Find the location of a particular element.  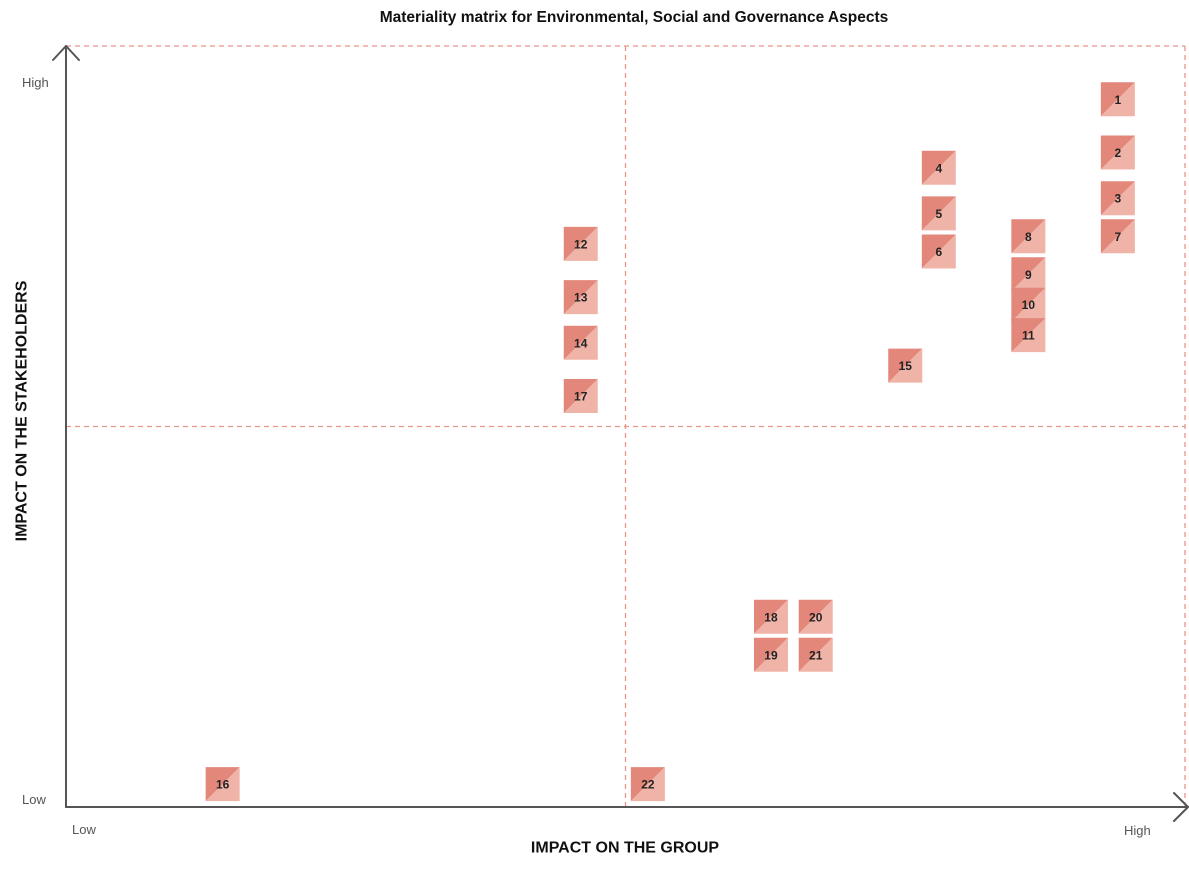

x-axis-arrowhead is located at coordinates (1181, 807).